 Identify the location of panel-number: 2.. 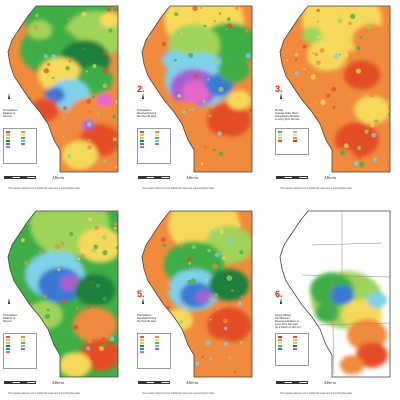
(141, 89).